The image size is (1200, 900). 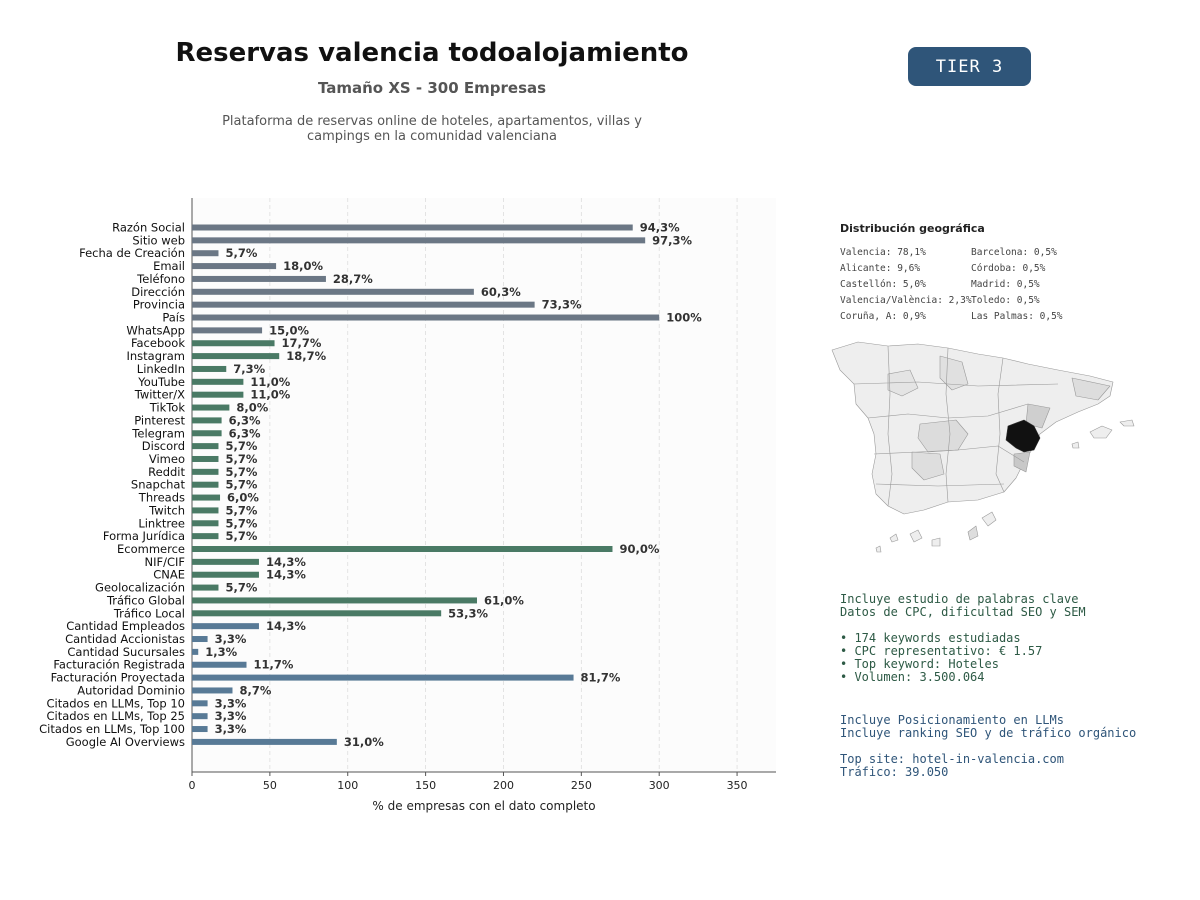 What do you see at coordinates (159, 420) in the screenshot?
I see `category-label: Pinterest` at bounding box center [159, 420].